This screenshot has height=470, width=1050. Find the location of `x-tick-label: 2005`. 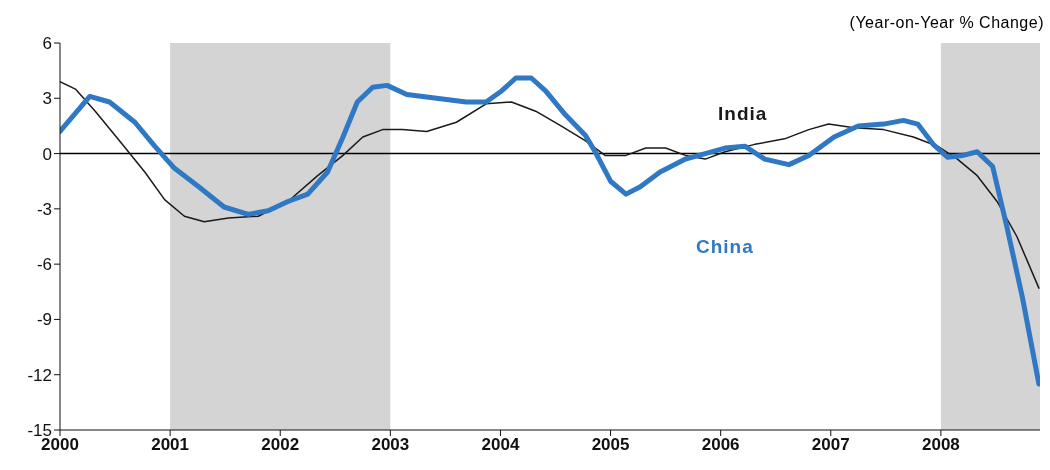

x-tick-label: 2005 is located at coordinates (610, 445).